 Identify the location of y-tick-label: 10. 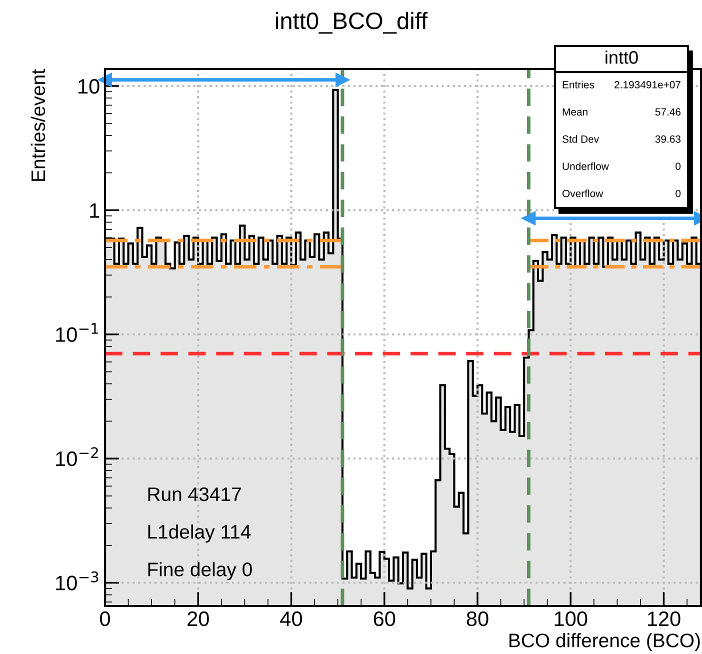
(89, 86).